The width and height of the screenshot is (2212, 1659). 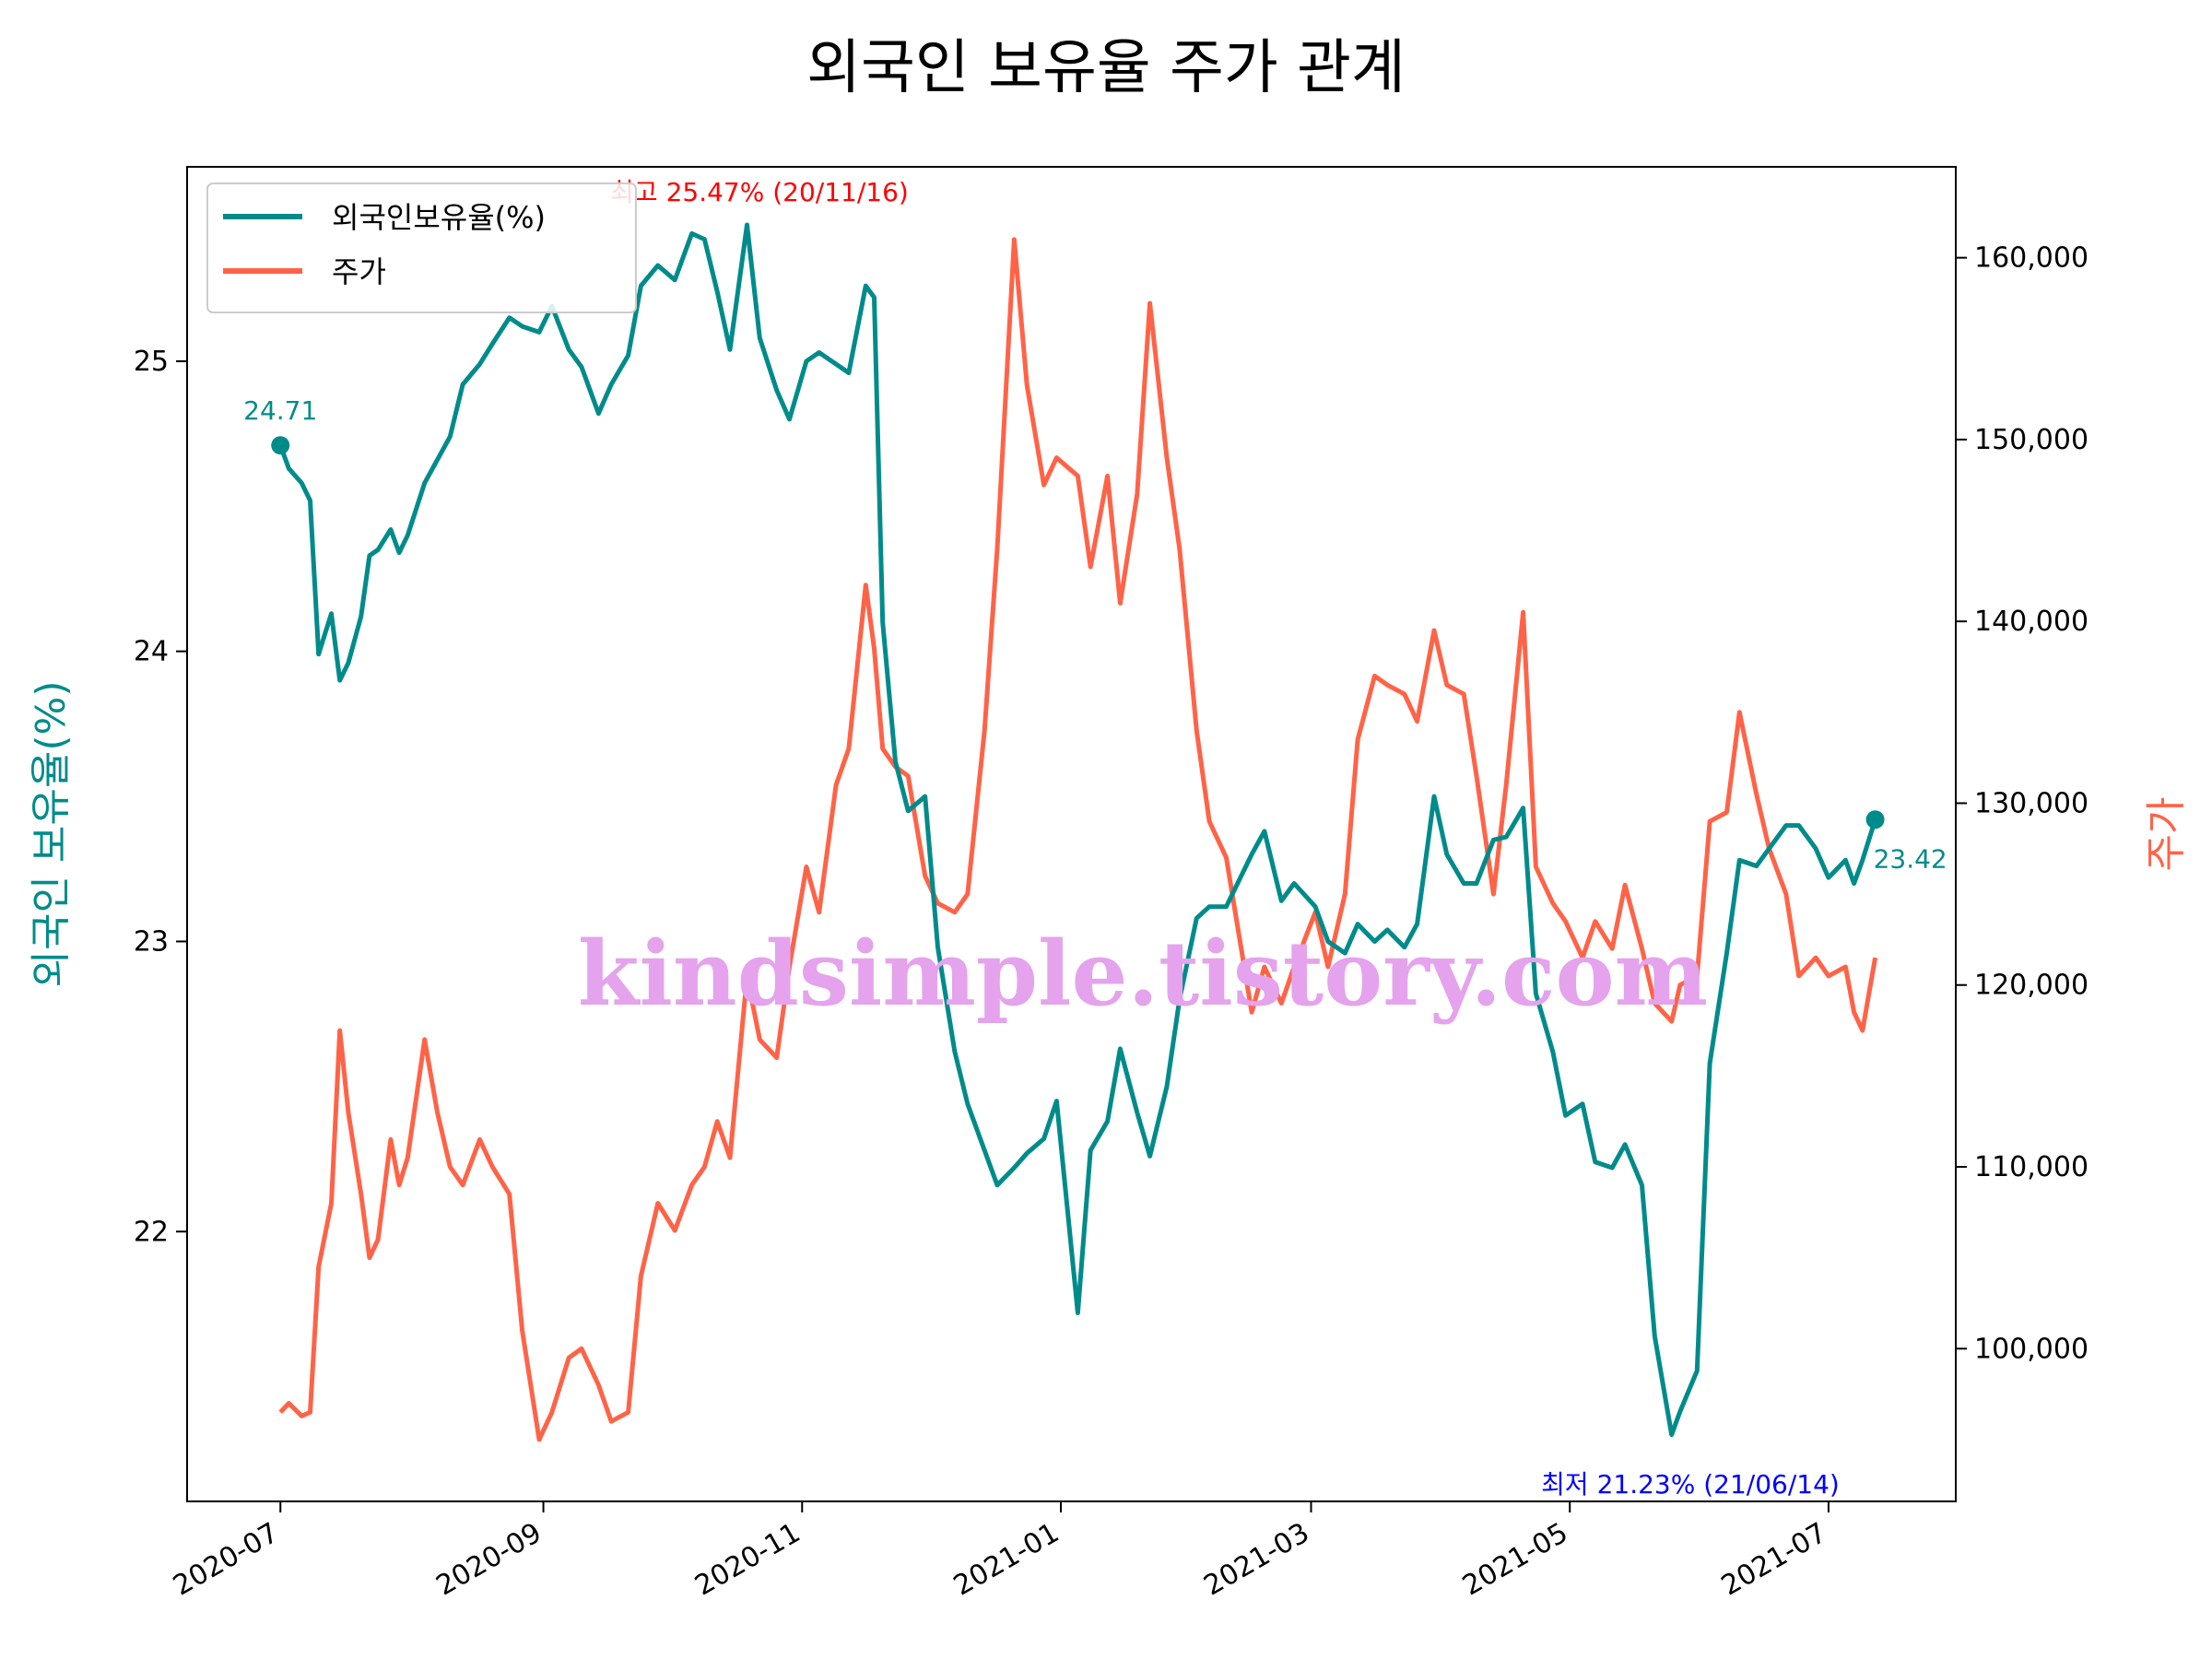 I want to click on y-right-tick-label: 100,000, so click(x=2031, y=1349).